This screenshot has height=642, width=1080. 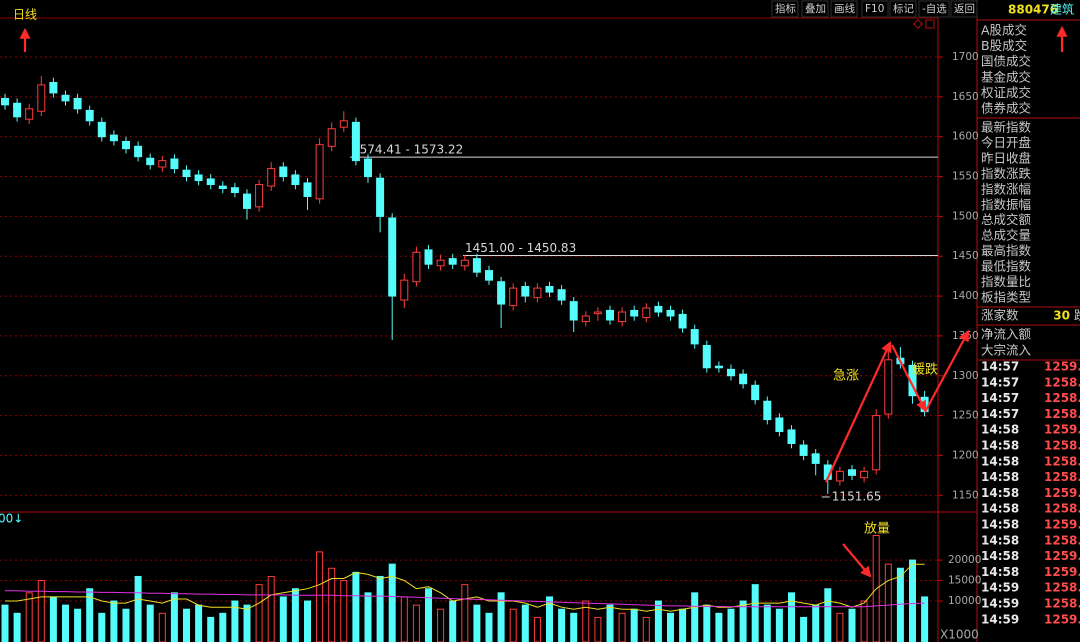 I want to click on level-label: 1574.41 - 1573.22, so click(x=407, y=150).